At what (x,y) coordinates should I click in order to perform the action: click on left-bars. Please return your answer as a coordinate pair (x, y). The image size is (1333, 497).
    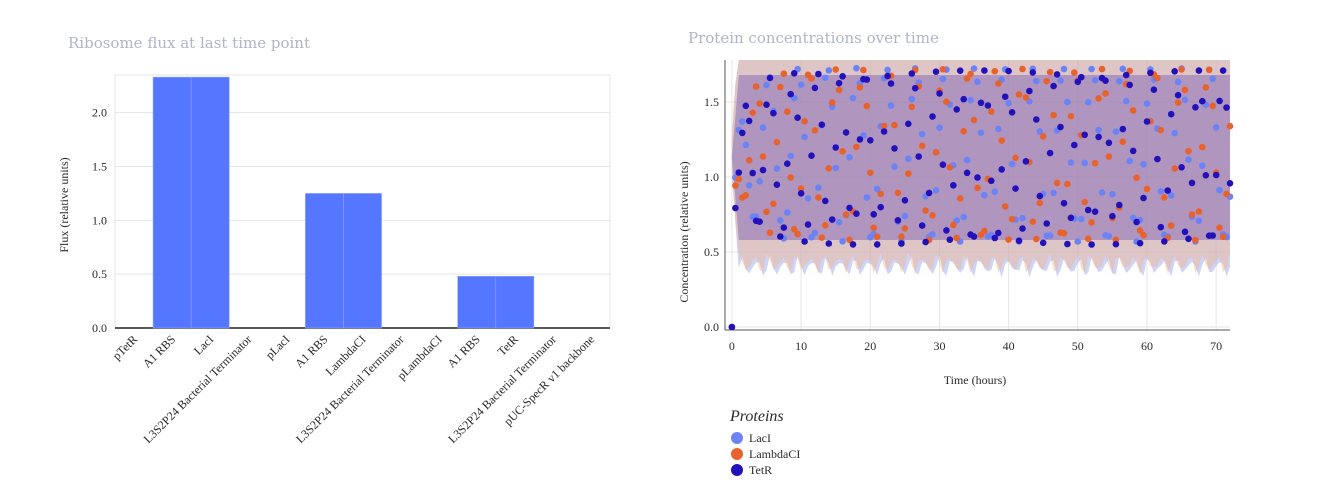
    Looking at the image, I should click on (343, 202).